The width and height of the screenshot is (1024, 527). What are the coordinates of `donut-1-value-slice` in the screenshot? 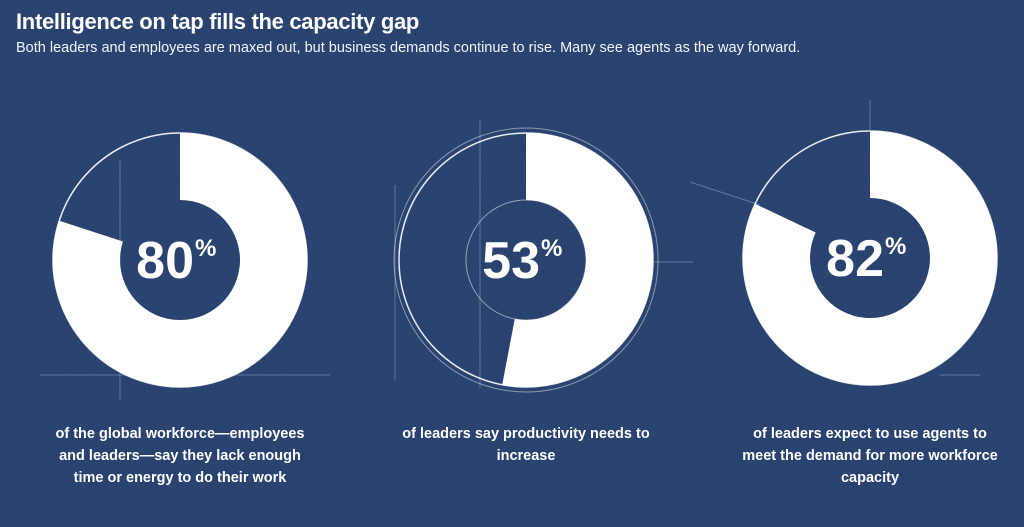 It's located at (180, 260).